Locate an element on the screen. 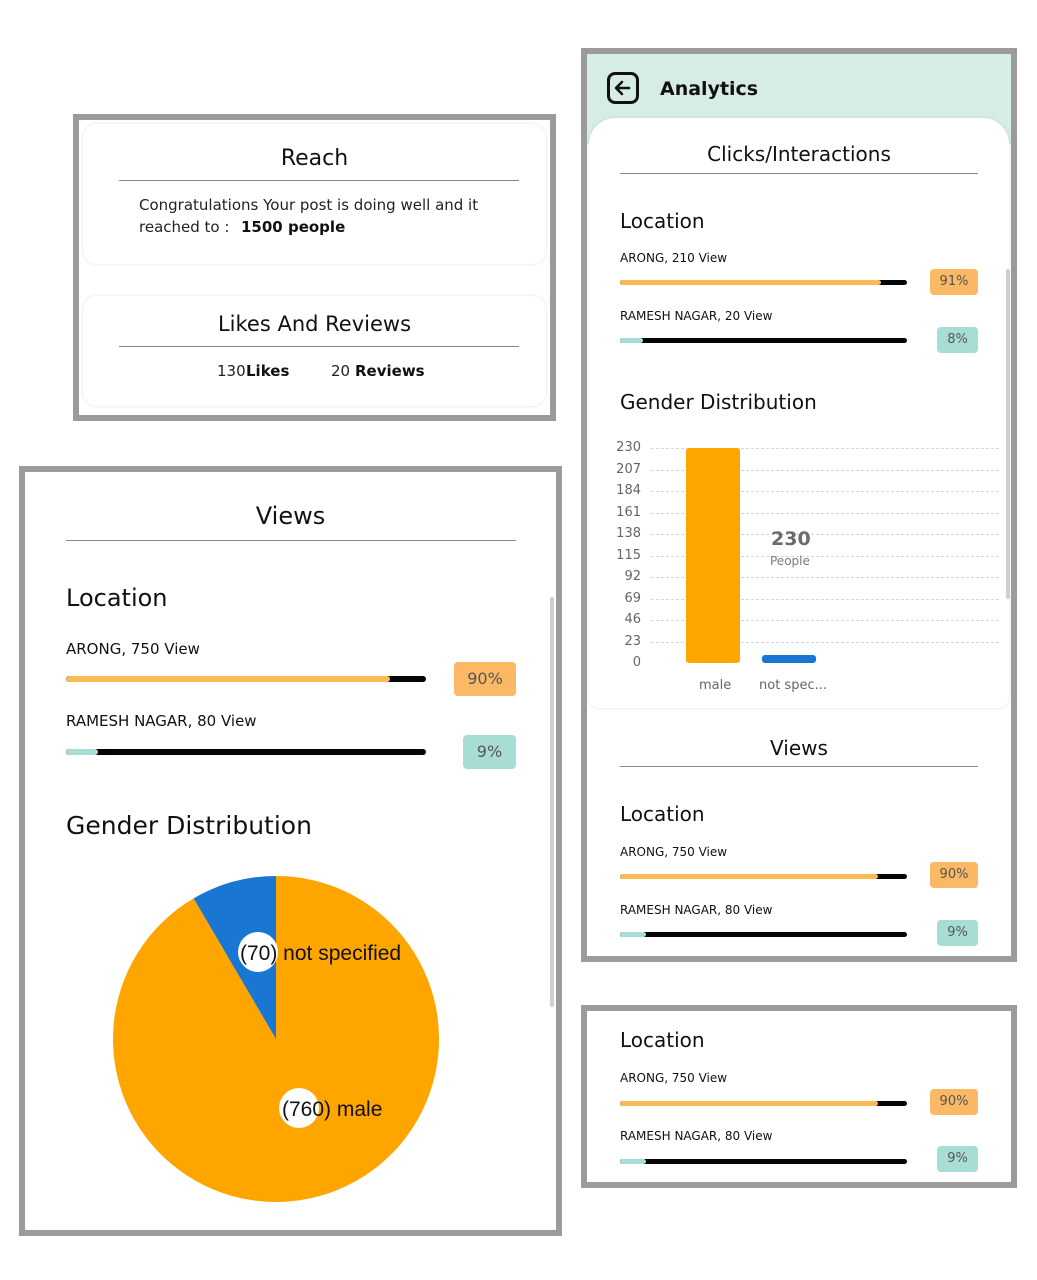  views-progress-bar-arong is located at coordinates (763, 876).